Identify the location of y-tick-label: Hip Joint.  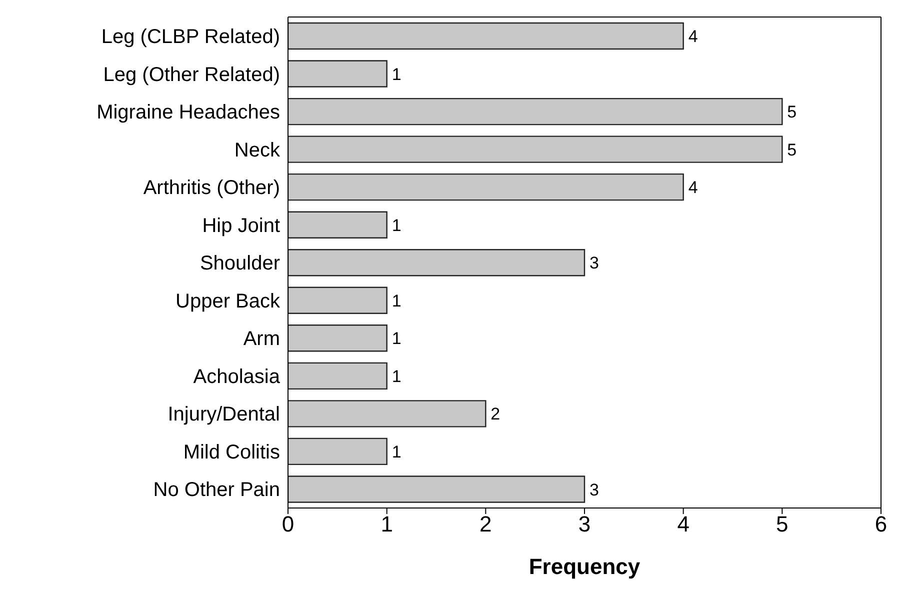
(241, 225).